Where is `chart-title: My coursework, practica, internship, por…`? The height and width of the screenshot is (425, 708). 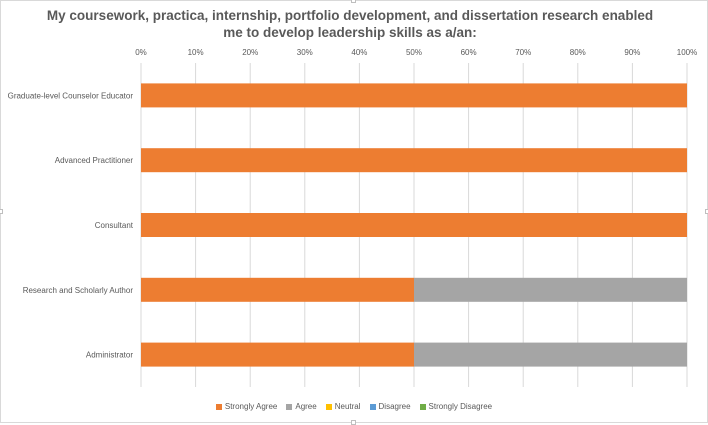 chart-title: My coursework, practica, internship, por… is located at coordinates (350, 24).